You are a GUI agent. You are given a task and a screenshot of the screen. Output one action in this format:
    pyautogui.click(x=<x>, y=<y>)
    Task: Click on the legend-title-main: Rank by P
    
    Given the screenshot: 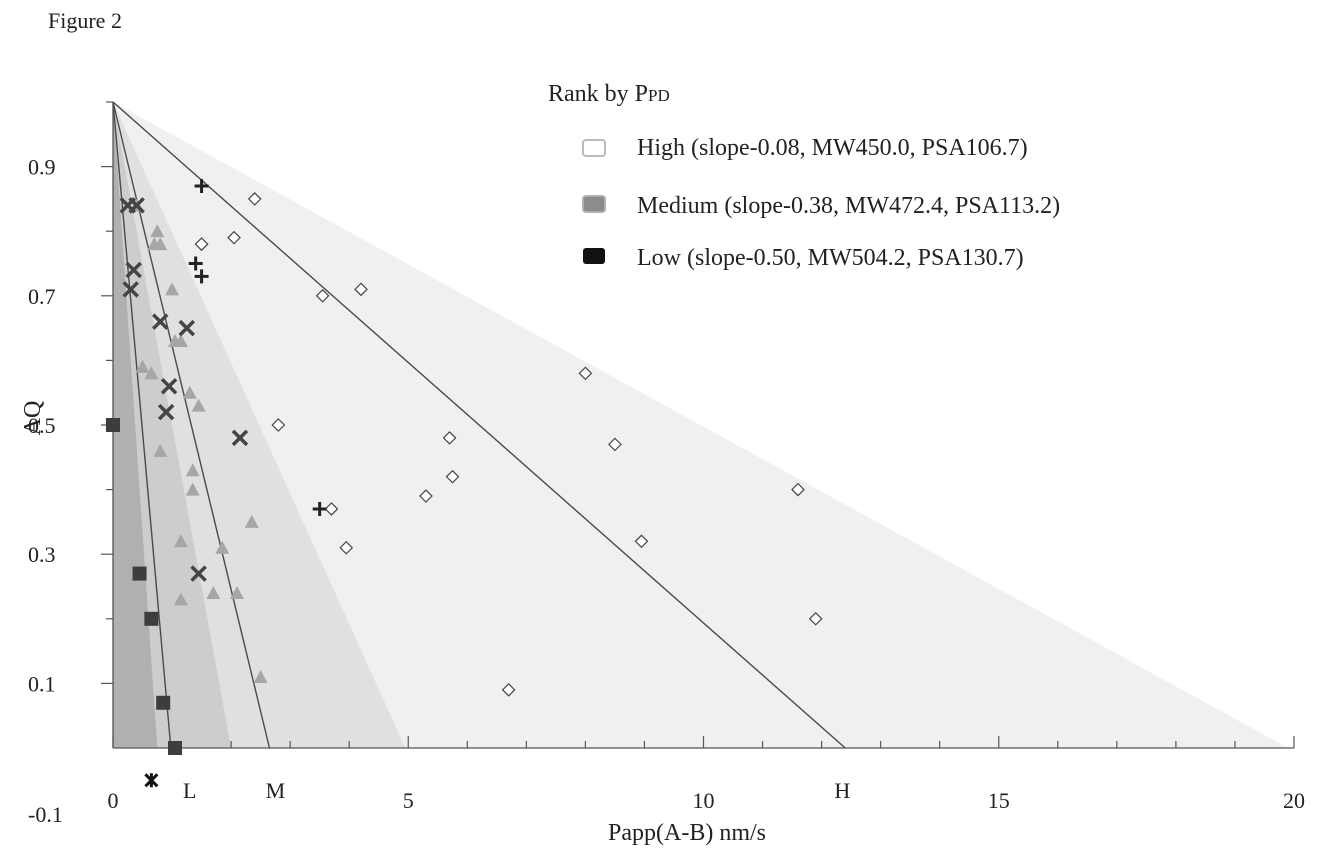 What is the action you would take?
    pyautogui.click(x=598, y=94)
    